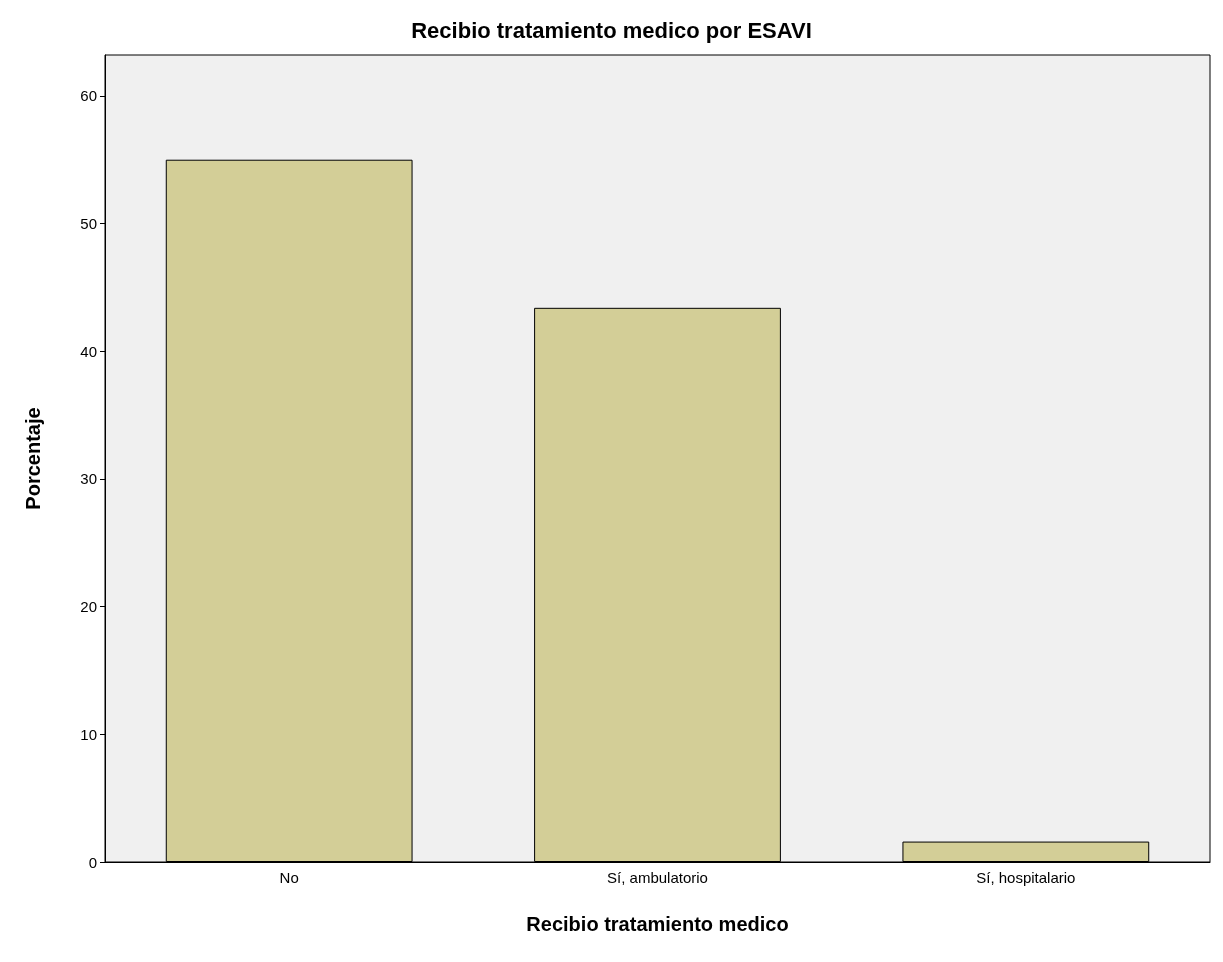 This screenshot has width=1223, height=962. I want to click on y-tick-label: 60, so click(88, 96).